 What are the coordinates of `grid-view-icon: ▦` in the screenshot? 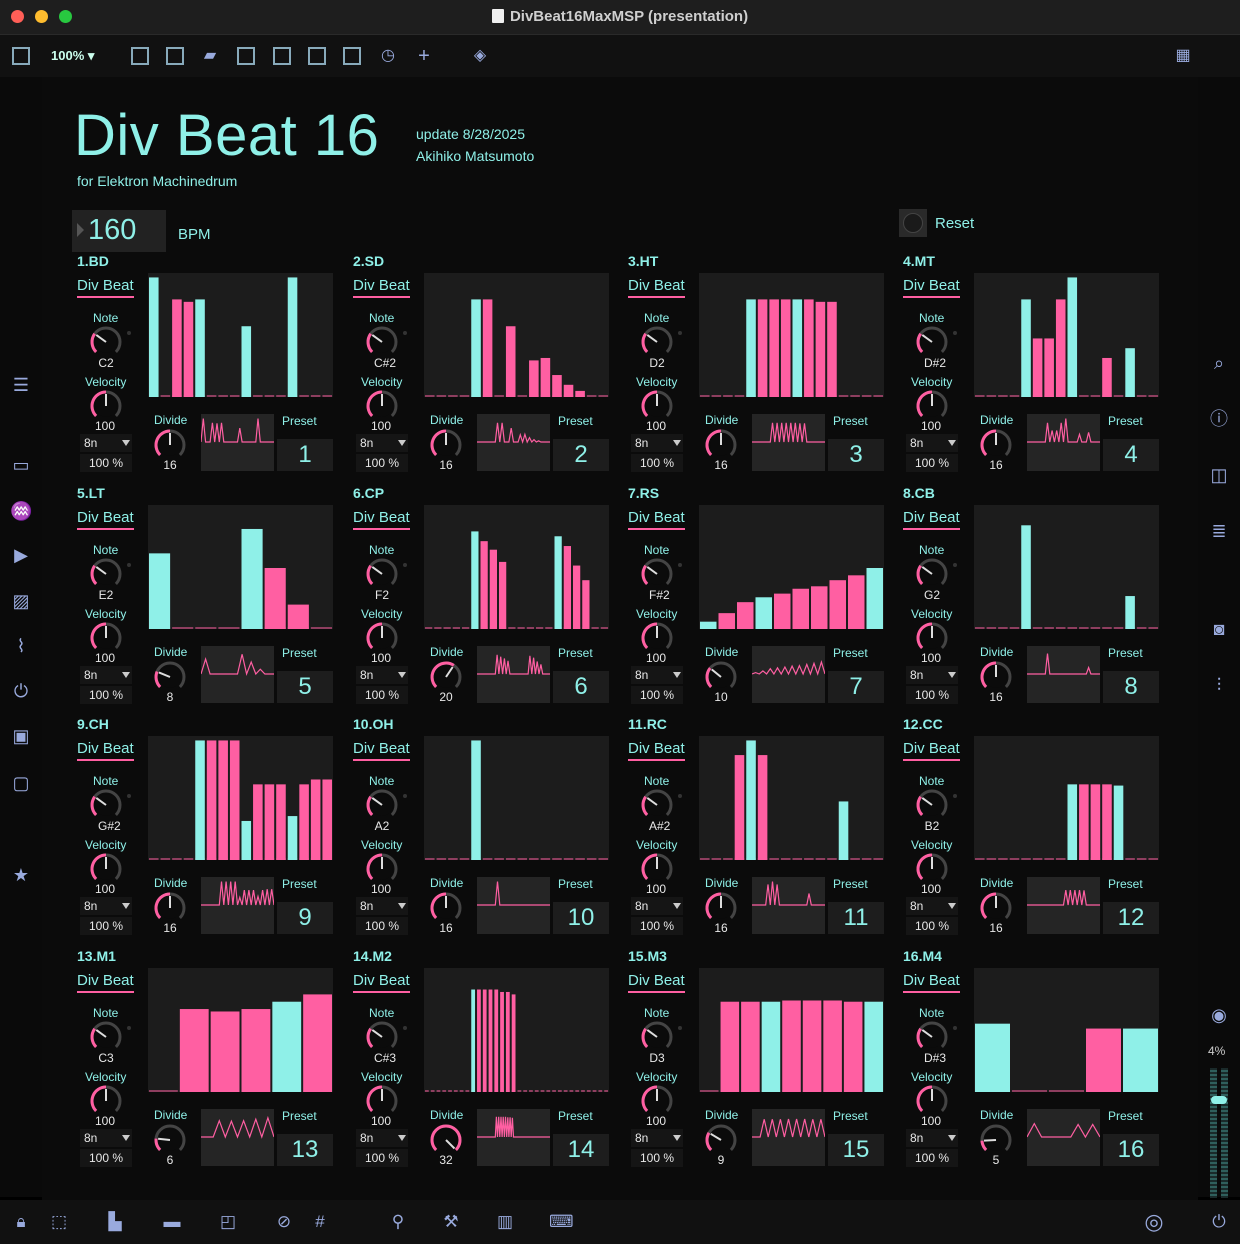 It's located at (1183, 55).